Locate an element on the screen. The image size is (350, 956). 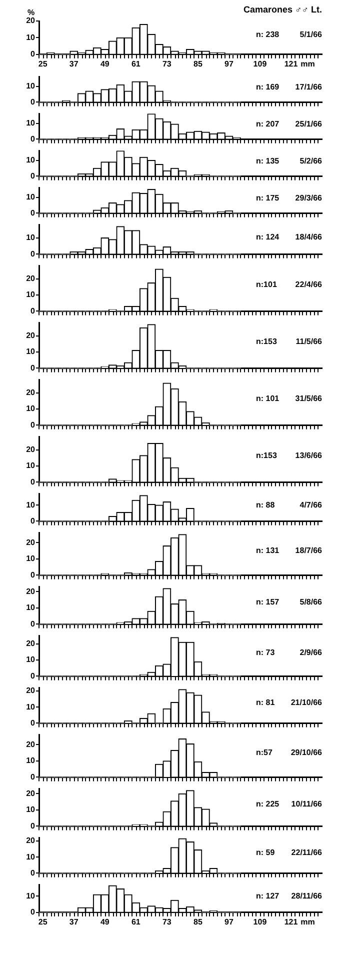
annotation: n: 101 is located at coordinates (268, 399).